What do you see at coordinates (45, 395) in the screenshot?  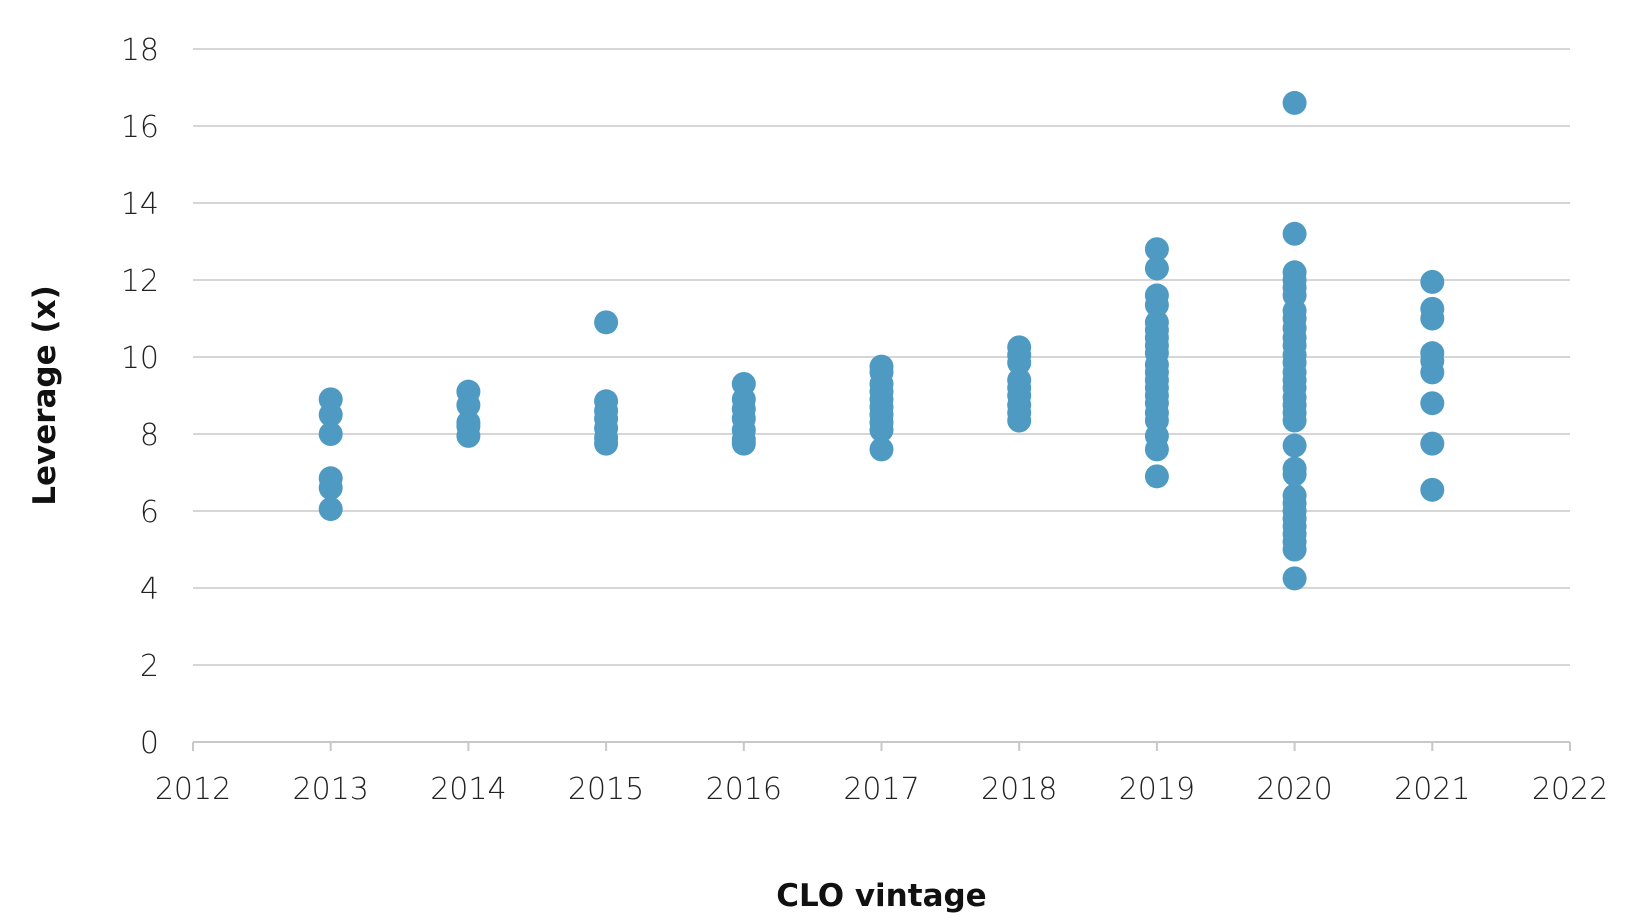 I see `y-axis-title: Leverage (x)` at bounding box center [45, 395].